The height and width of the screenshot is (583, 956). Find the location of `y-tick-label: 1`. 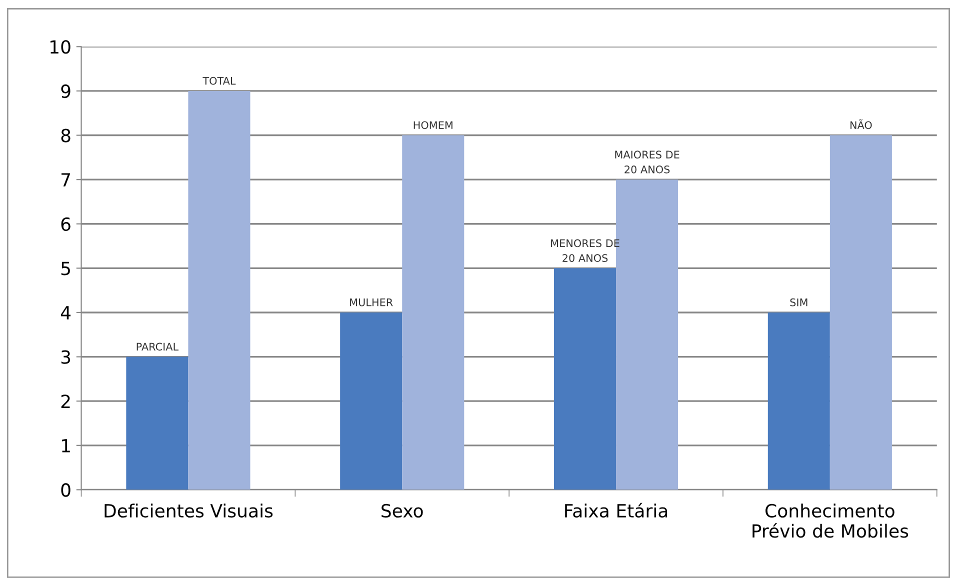

y-tick-label: 1 is located at coordinates (66, 445).